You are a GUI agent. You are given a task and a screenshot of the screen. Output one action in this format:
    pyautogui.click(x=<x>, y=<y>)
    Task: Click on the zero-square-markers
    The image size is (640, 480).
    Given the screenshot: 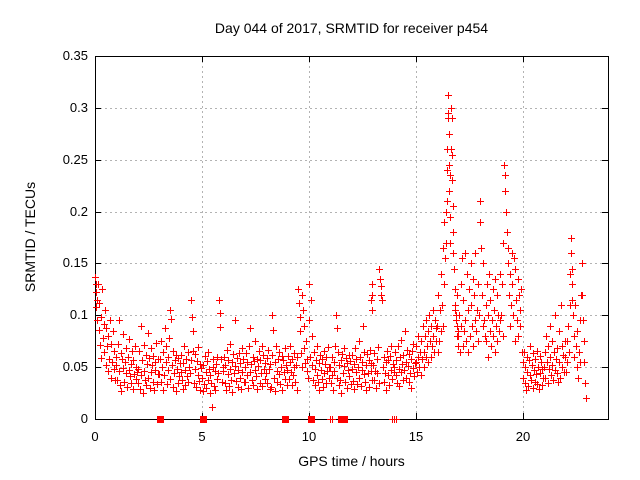 What is the action you would take?
    pyautogui.click(x=252, y=419)
    